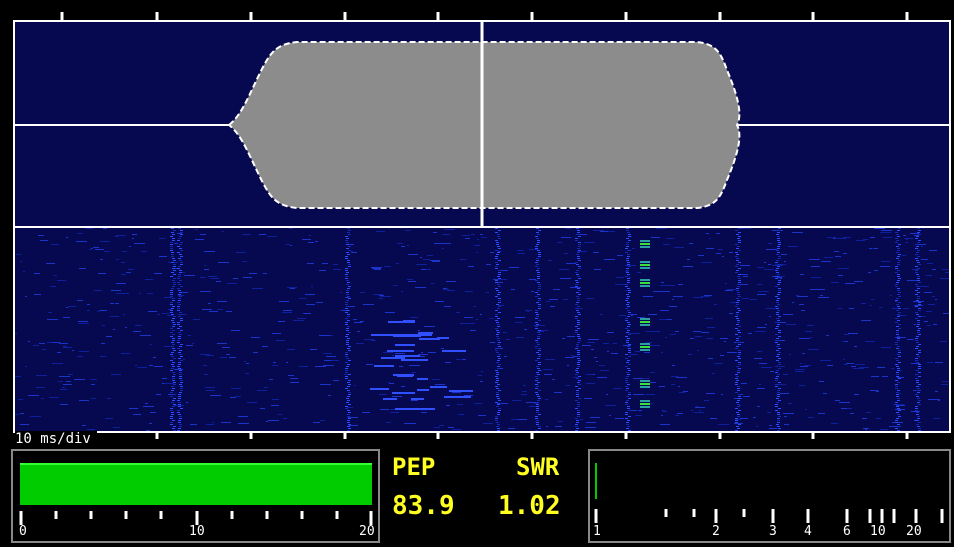 This screenshot has width=954, height=547. I want to click on waterfall-burst, so click(390, 399).